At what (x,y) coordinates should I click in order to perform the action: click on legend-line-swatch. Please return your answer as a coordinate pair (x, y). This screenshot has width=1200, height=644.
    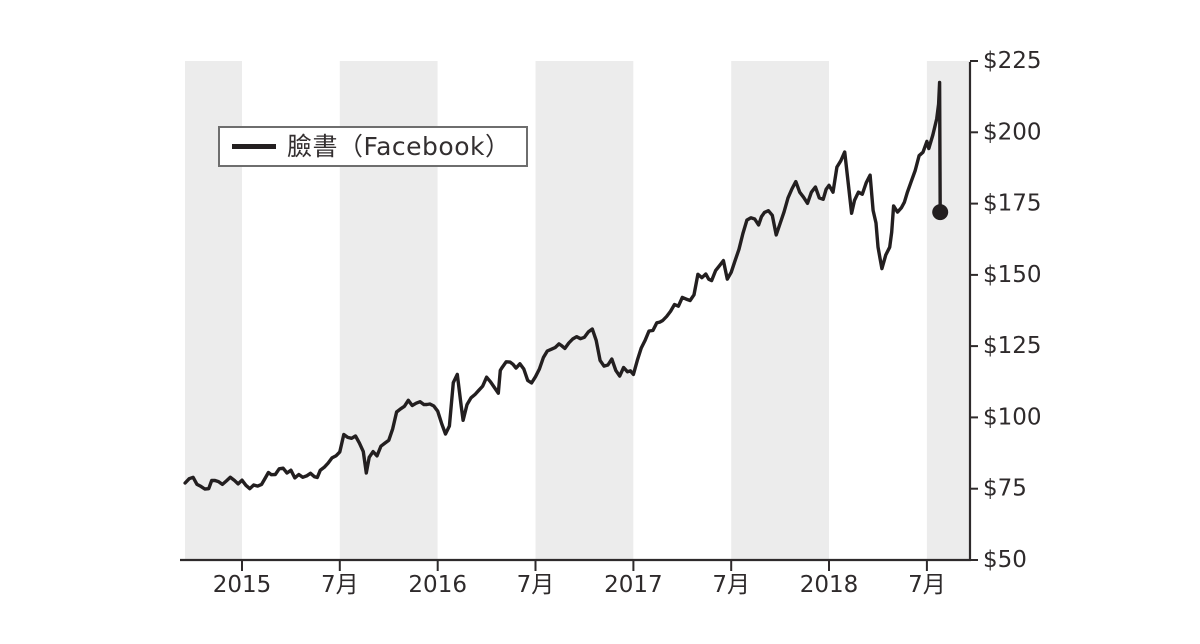
    Looking at the image, I should click on (254, 146).